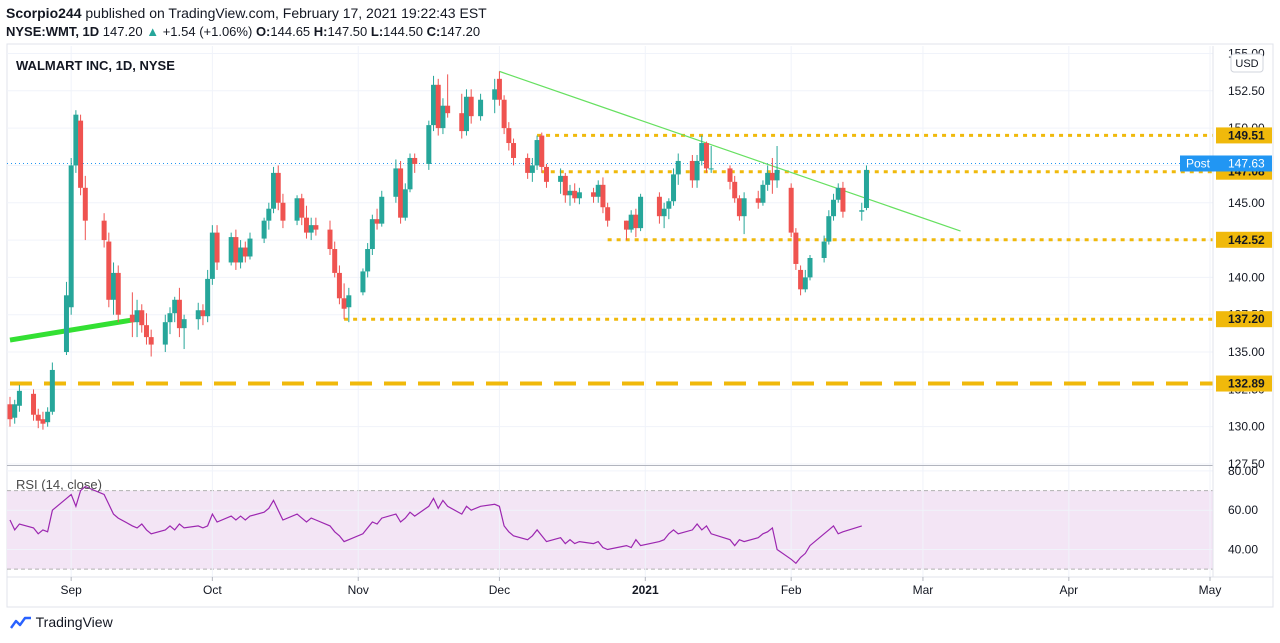  I want to click on post-price-label: 147.63, so click(1246, 163).